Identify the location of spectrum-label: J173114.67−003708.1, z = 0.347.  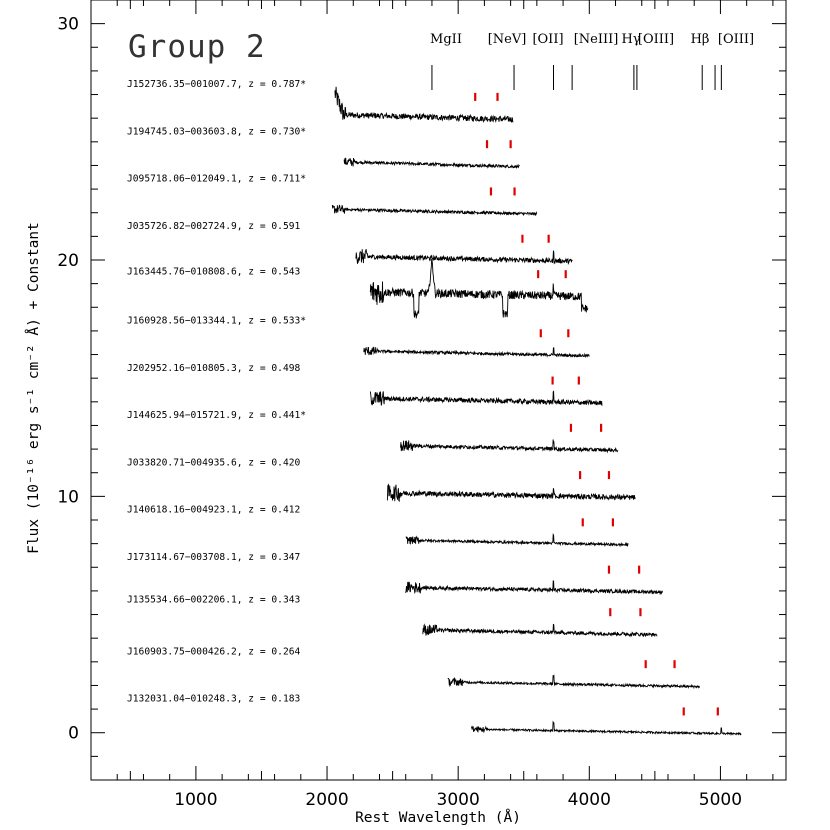
(214, 557).